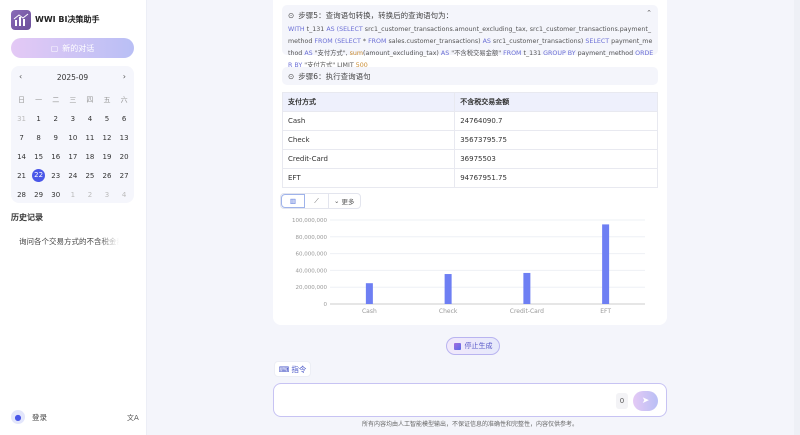  I want to click on calendar-day: 20, so click(124, 156).